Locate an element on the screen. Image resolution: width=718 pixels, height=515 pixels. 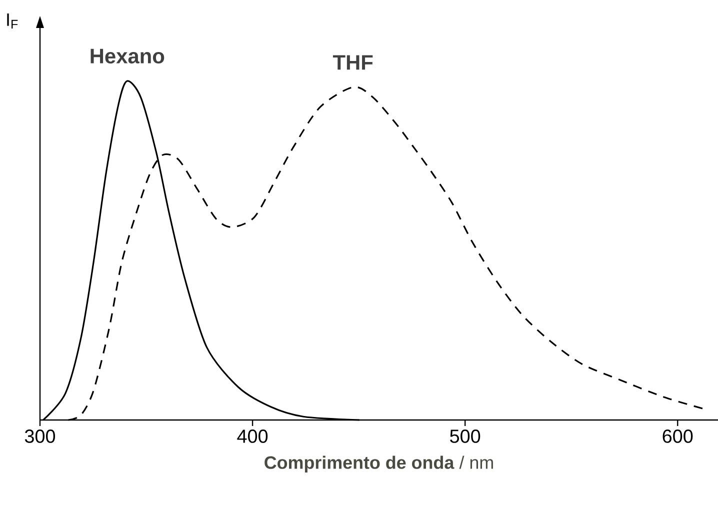
y-axis-title: I$_{F}$ is located at coordinates (12, 21).